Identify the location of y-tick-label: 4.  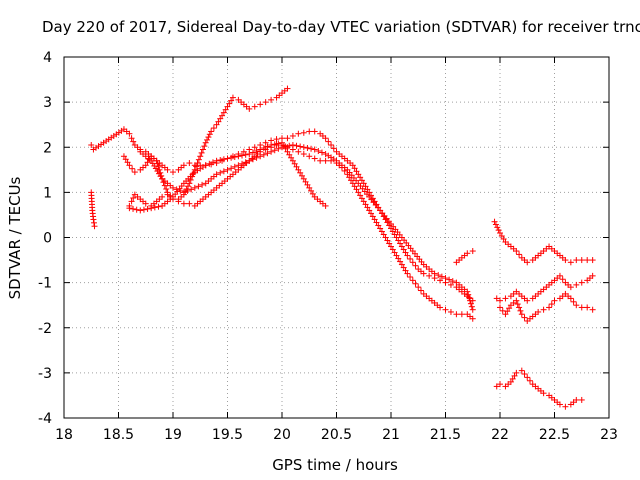
(47, 58).